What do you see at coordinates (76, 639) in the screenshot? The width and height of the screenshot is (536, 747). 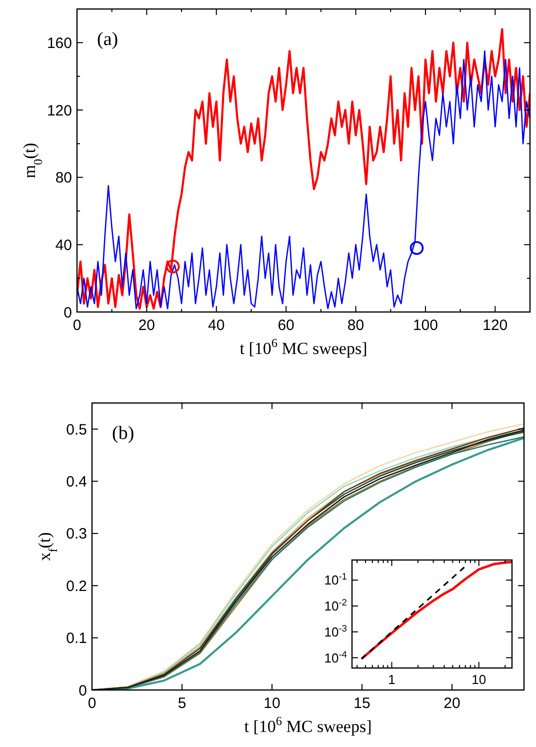 I see `y-tick-label: 0.1` at bounding box center [76, 639].